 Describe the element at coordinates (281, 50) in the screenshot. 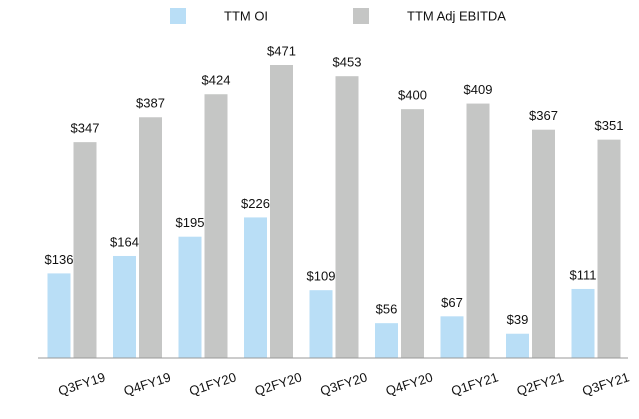

I see `data-label: $471` at that location.